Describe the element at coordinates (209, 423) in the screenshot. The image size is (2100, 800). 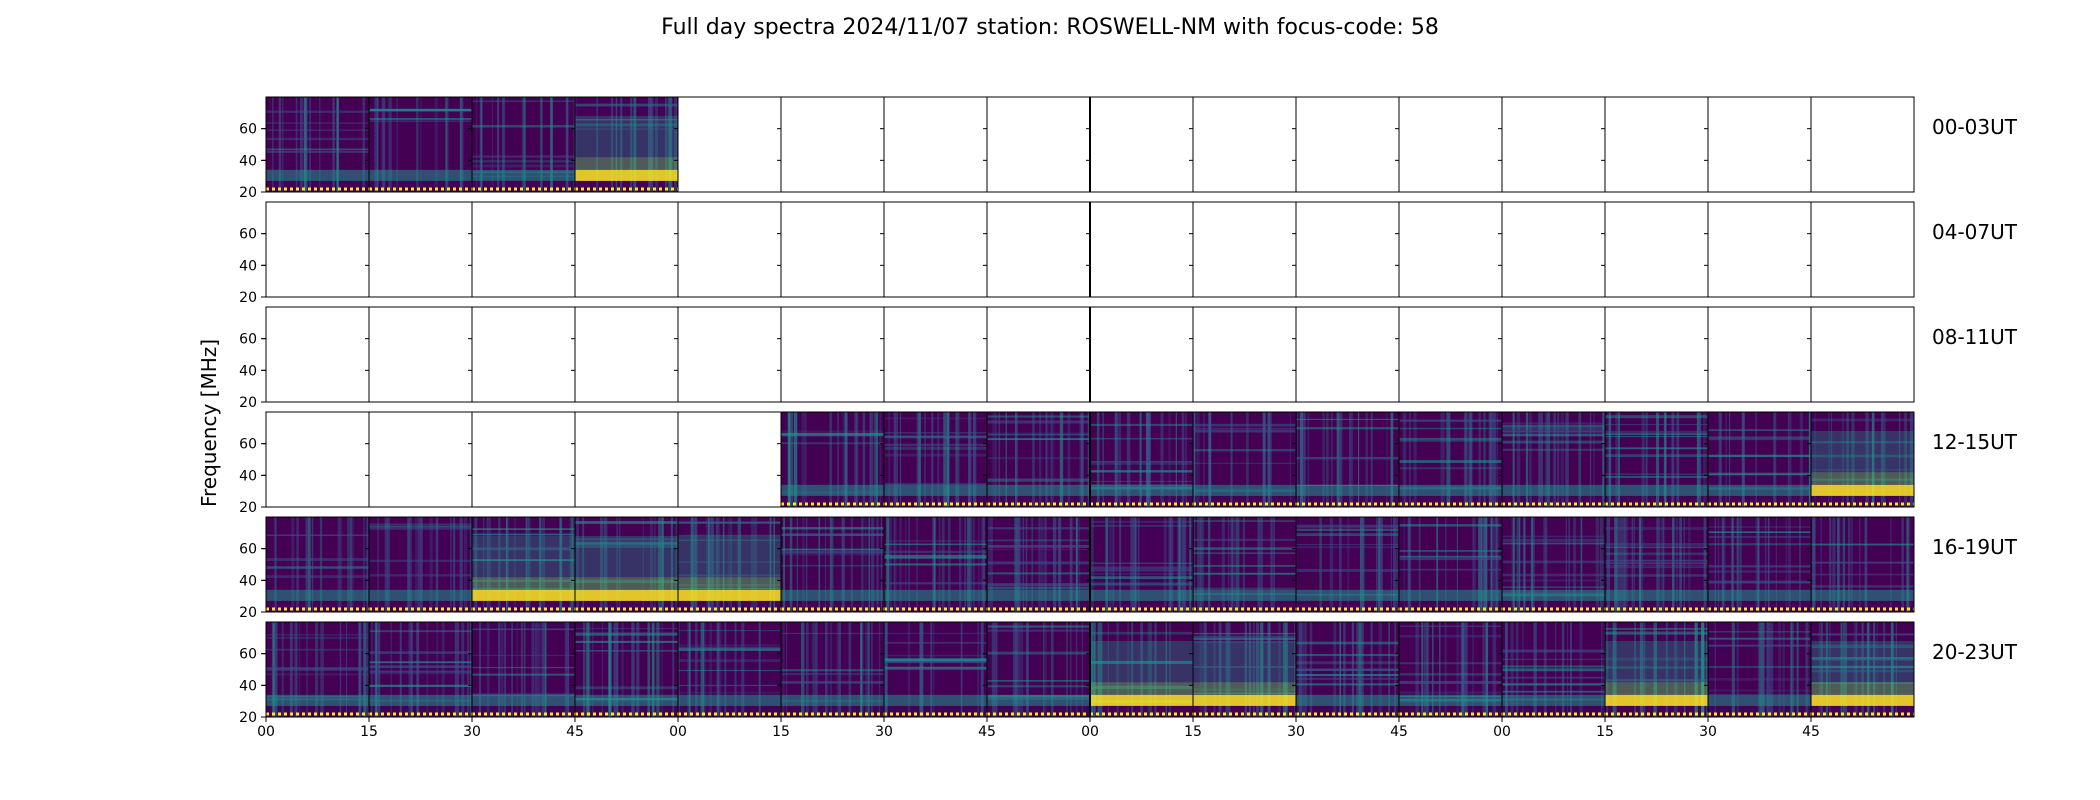
I see `y-axis-label: Frequency [MHz]` at that location.